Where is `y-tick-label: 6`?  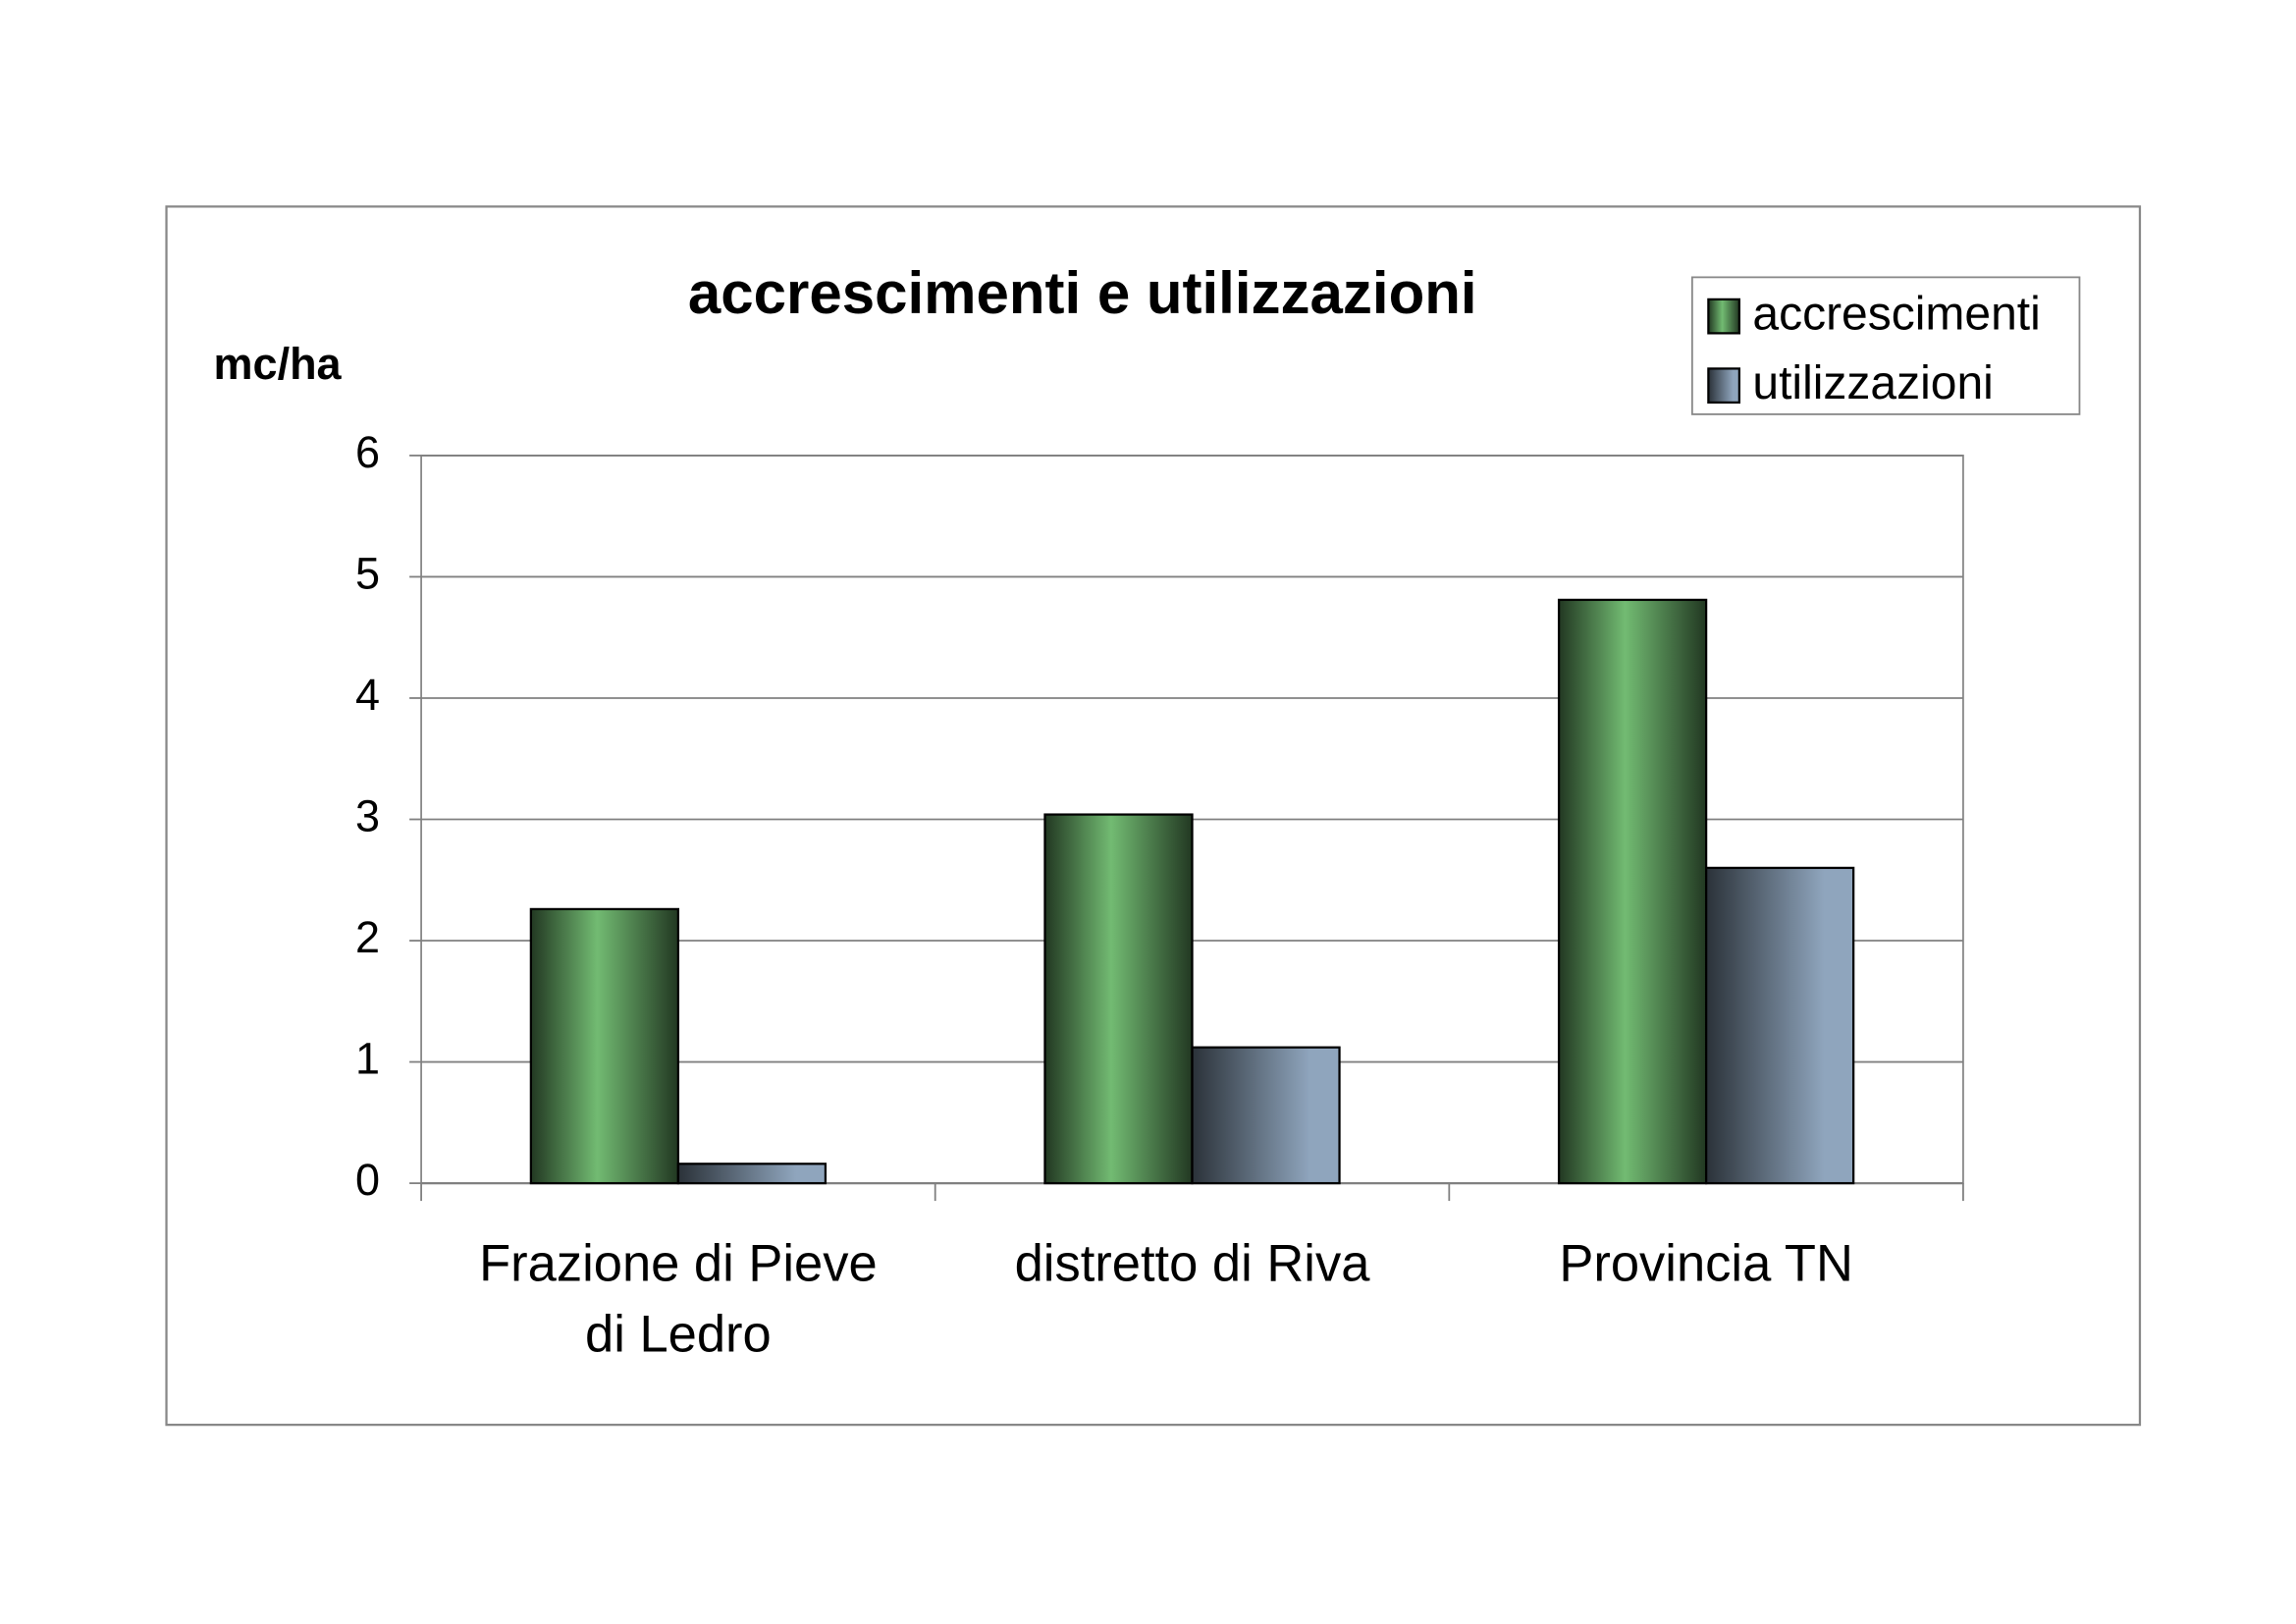 y-tick-label: 6 is located at coordinates (368, 452).